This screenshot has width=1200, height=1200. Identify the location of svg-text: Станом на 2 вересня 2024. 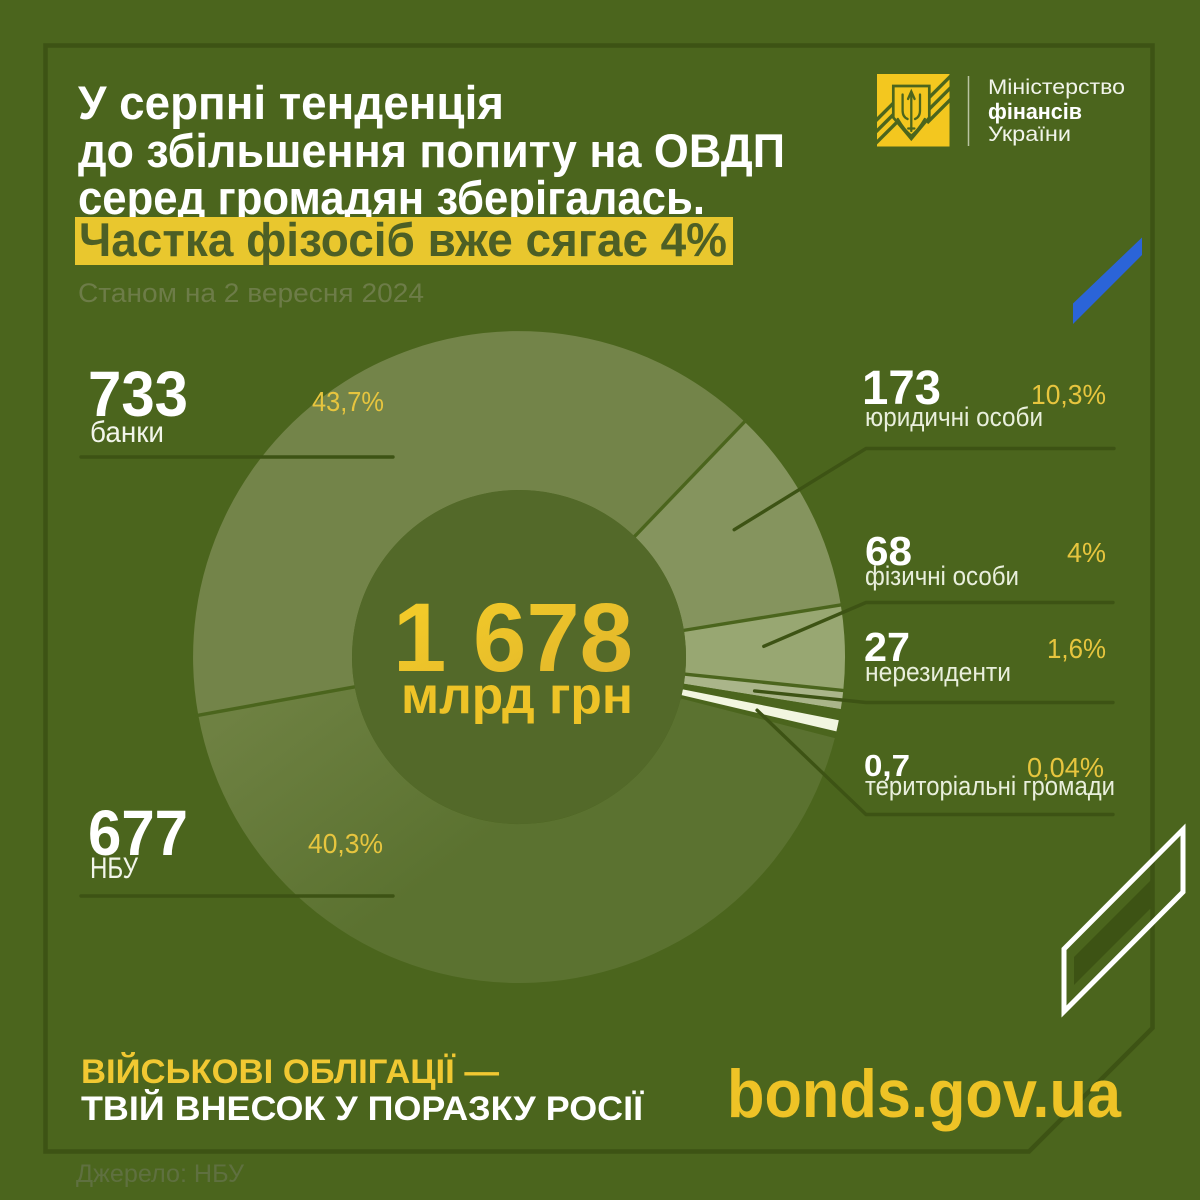
(251, 293).